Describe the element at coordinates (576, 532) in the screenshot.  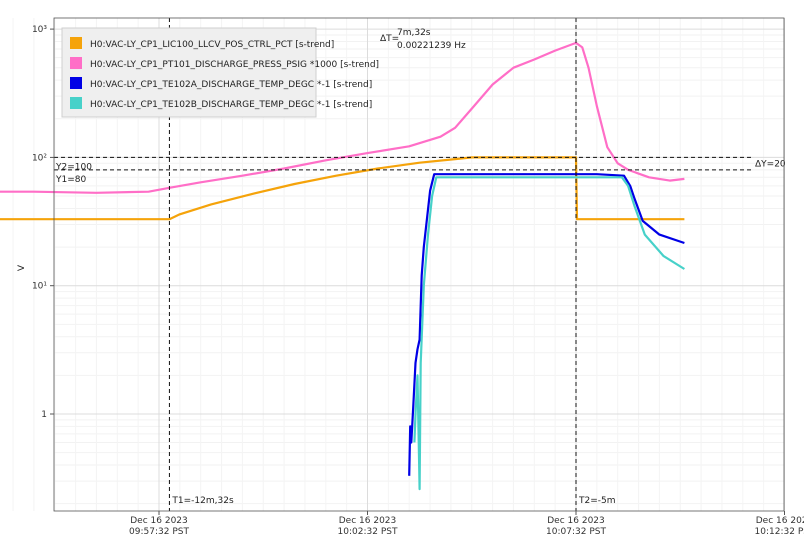
I see `x-tick-time-label: 10:07:32 PST` at that location.